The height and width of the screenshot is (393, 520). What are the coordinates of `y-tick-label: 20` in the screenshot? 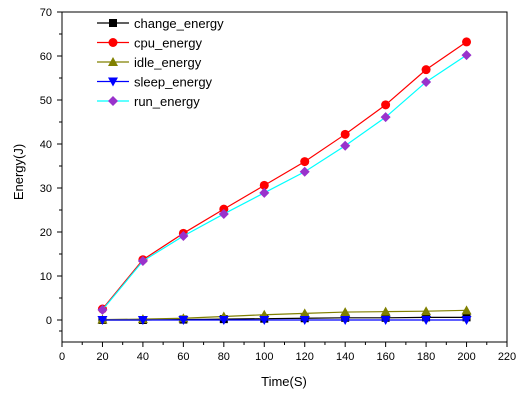 It's located at (46, 233).